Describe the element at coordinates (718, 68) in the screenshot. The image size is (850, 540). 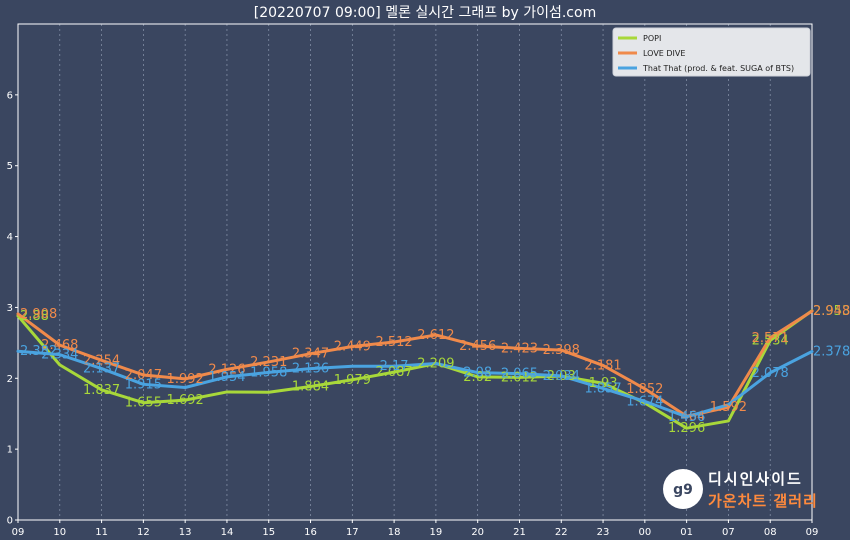
I see `legend-label: That That (prod. & feat. SUGA of BTS)` at that location.